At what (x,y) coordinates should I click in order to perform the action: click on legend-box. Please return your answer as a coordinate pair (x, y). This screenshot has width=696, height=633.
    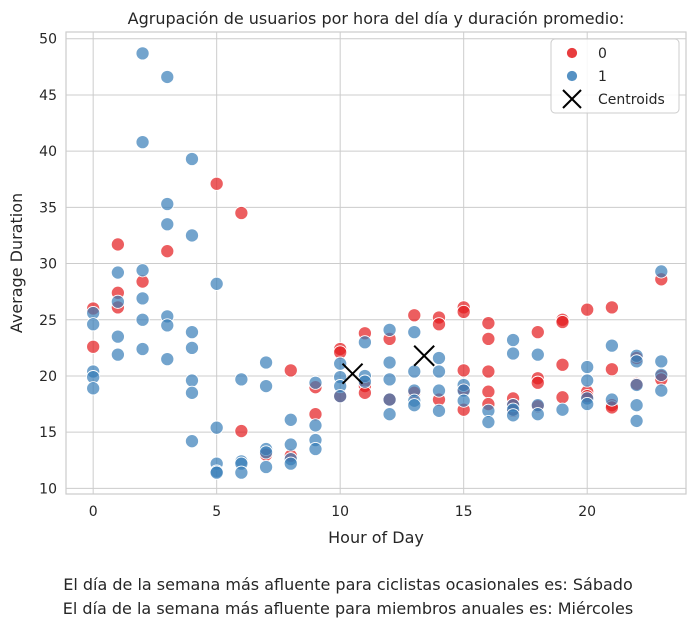
    Looking at the image, I should click on (615, 76).